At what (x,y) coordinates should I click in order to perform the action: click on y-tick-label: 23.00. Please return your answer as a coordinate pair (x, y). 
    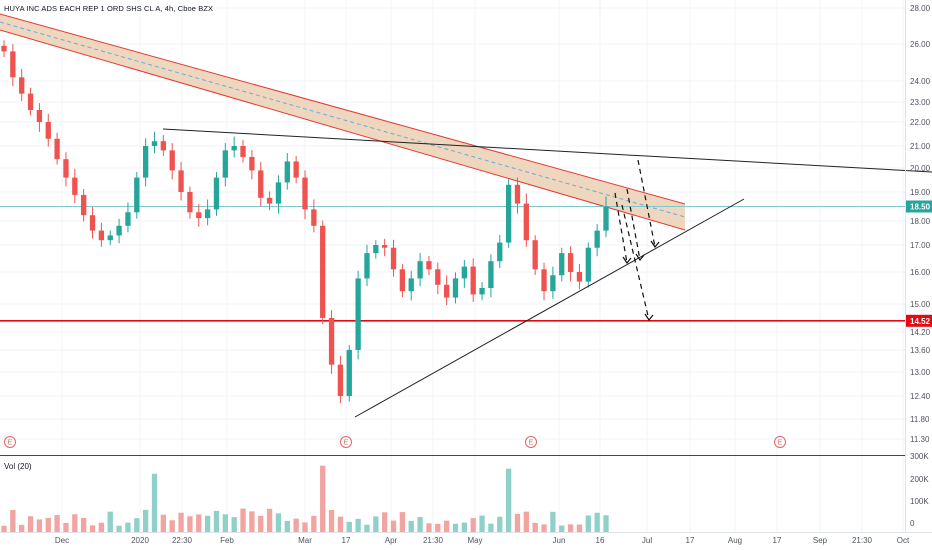
    Looking at the image, I should click on (920, 102).